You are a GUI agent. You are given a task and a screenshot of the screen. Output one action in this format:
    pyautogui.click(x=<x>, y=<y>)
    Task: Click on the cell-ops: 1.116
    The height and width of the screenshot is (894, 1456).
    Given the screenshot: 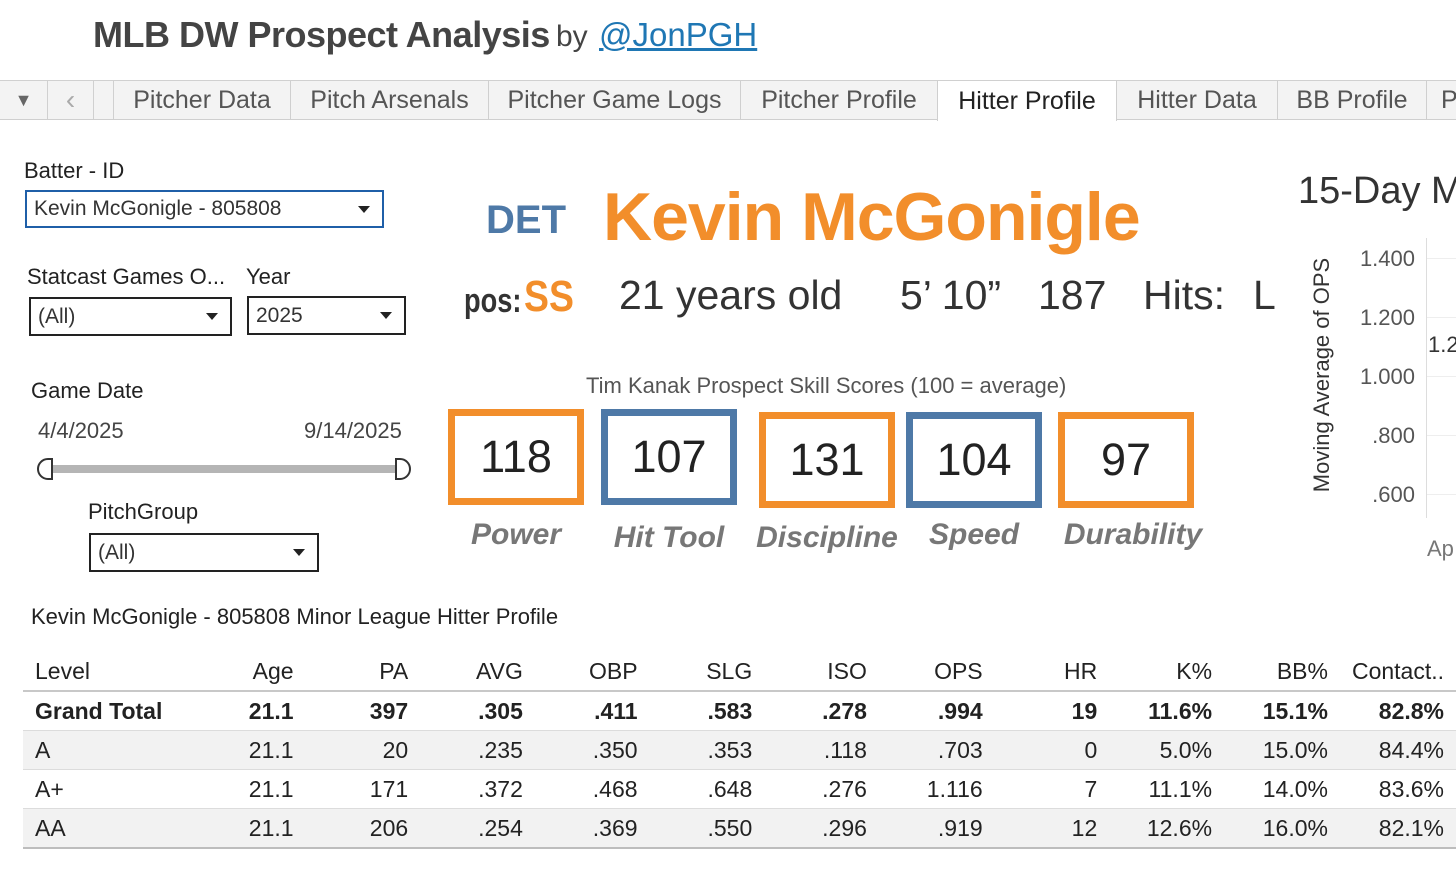 What is the action you would take?
    pyautogui.click(x=954, y=788)
    